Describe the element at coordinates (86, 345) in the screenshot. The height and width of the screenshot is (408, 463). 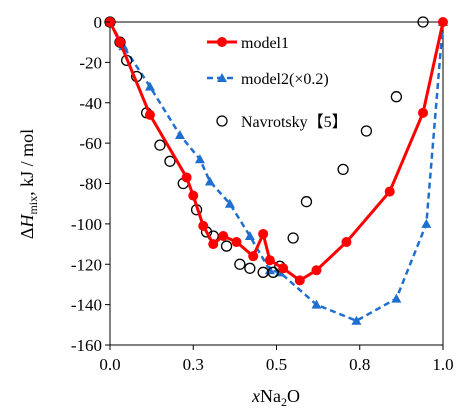
I see `y-tick-label: -160` at that location.